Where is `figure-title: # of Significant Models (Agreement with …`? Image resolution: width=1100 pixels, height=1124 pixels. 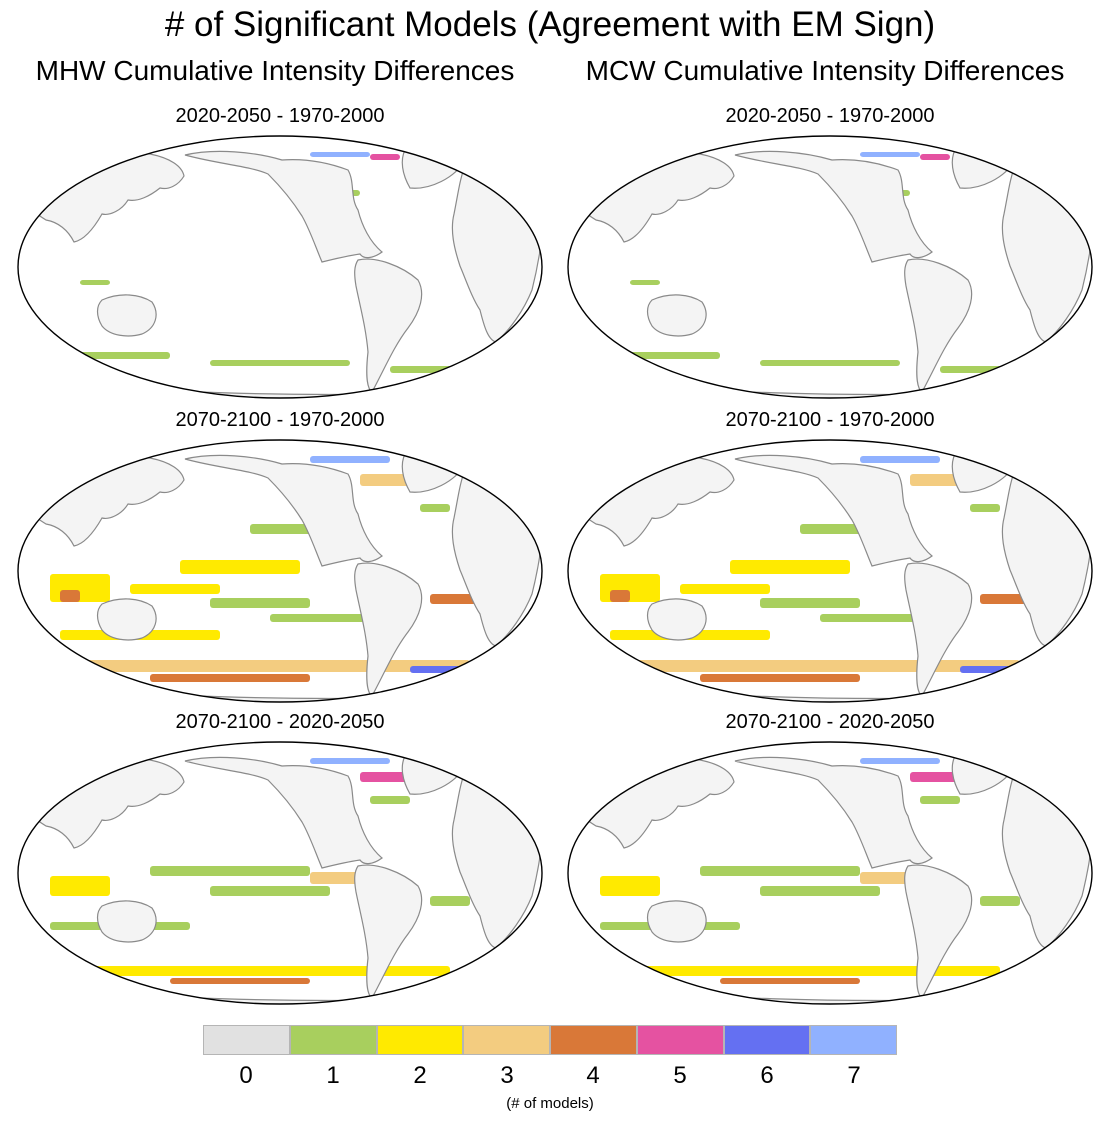
figure-title: # of Significant Models (Agreement with … is located at coordinates (550, 24).